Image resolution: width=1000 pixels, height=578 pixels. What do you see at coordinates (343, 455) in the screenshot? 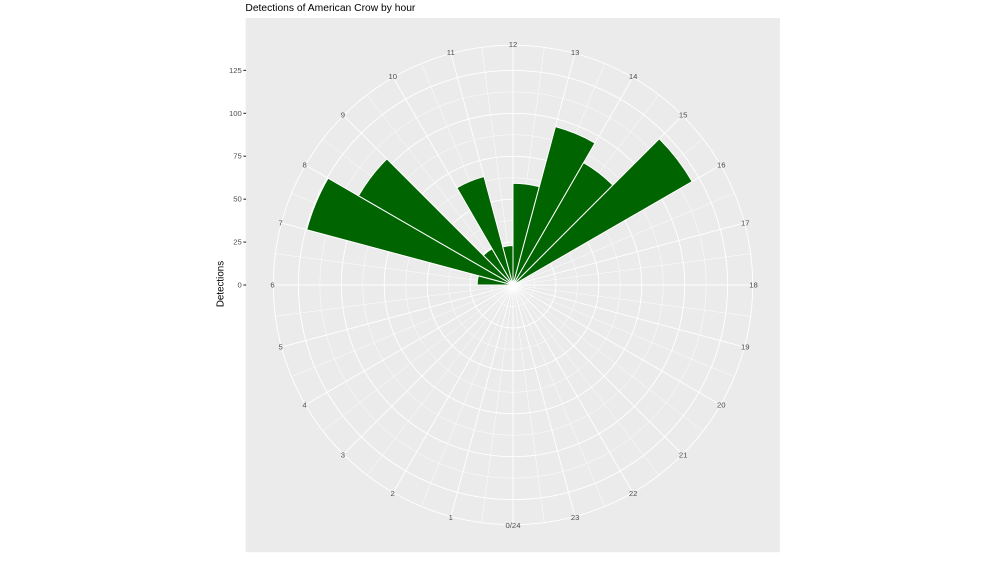
I see `svg-text: 3` at bounding box center [343, 455].